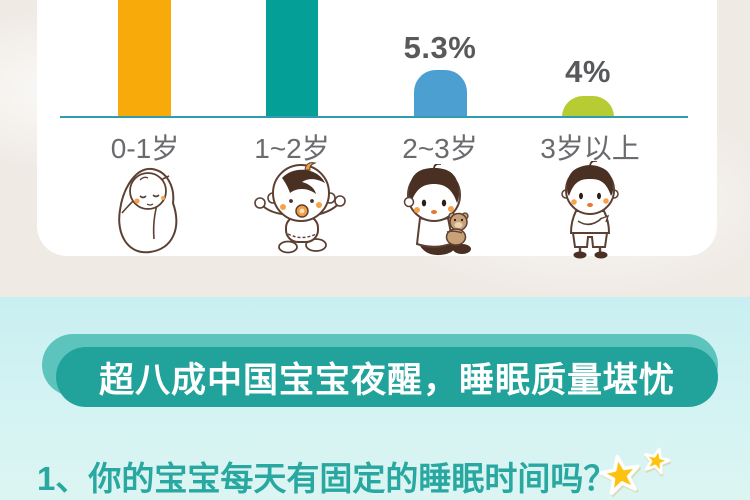 The image size is (750, 500). I want to click on x-axis-line, so click(374, 117).